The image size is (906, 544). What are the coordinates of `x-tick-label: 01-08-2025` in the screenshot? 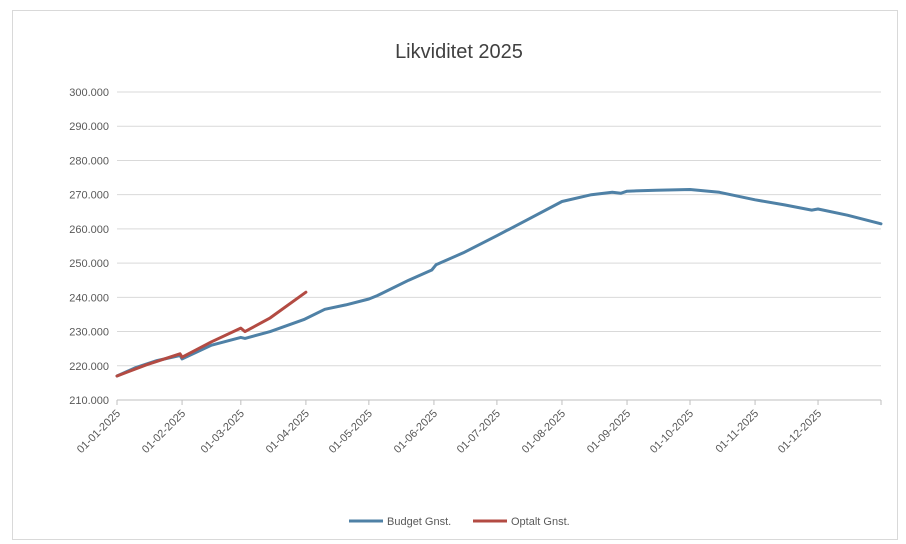 It's located at (544, 432).